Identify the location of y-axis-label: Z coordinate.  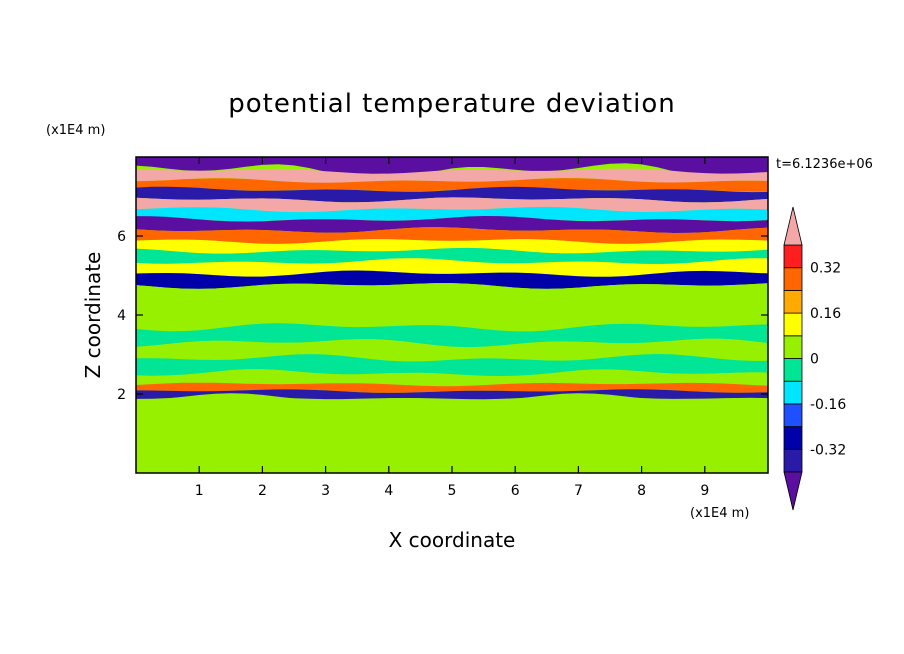
(93, 315).